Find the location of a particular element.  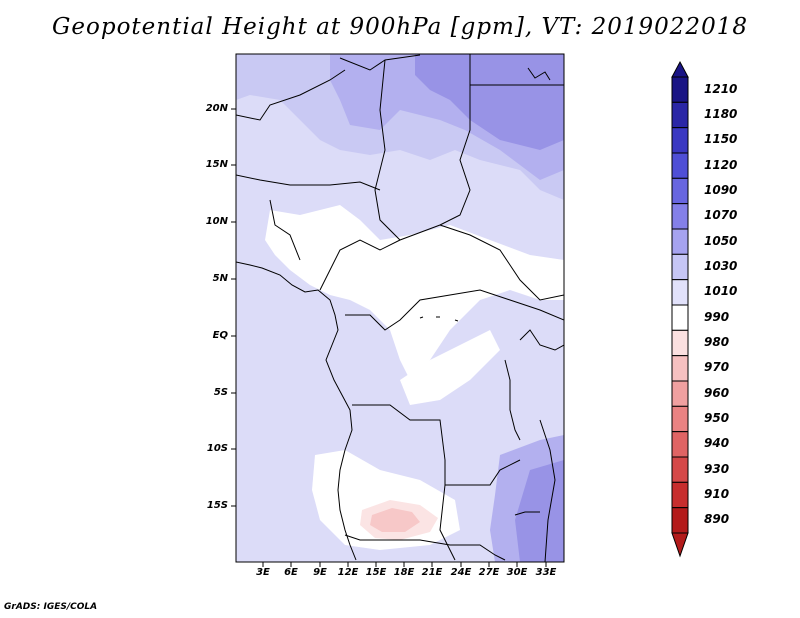

lon-label: 21E is located at coordinates (432, 572).